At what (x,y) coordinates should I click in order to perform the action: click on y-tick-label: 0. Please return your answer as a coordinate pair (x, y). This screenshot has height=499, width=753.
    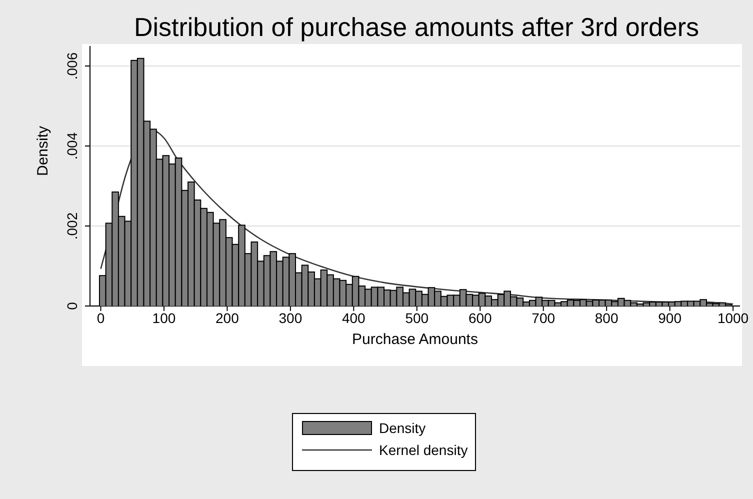
    Looking at the image, I should click on (72, 306).